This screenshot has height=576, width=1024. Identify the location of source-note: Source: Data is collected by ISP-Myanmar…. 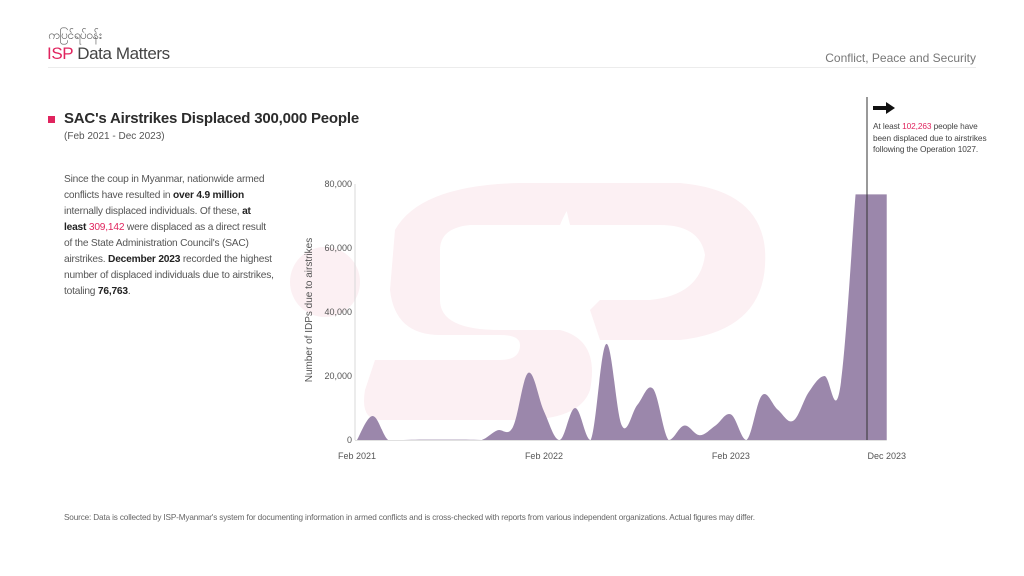
(409, 517).